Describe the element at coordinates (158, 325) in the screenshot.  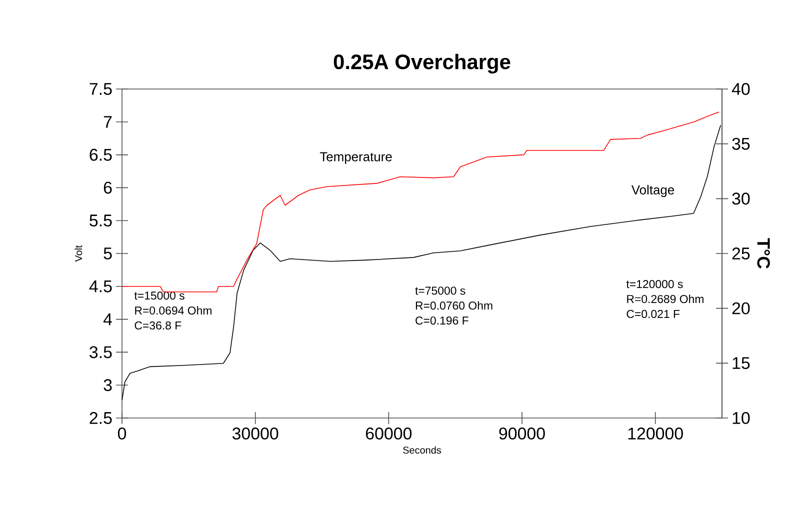
I see `annotation: C=36.8 F` at that location.